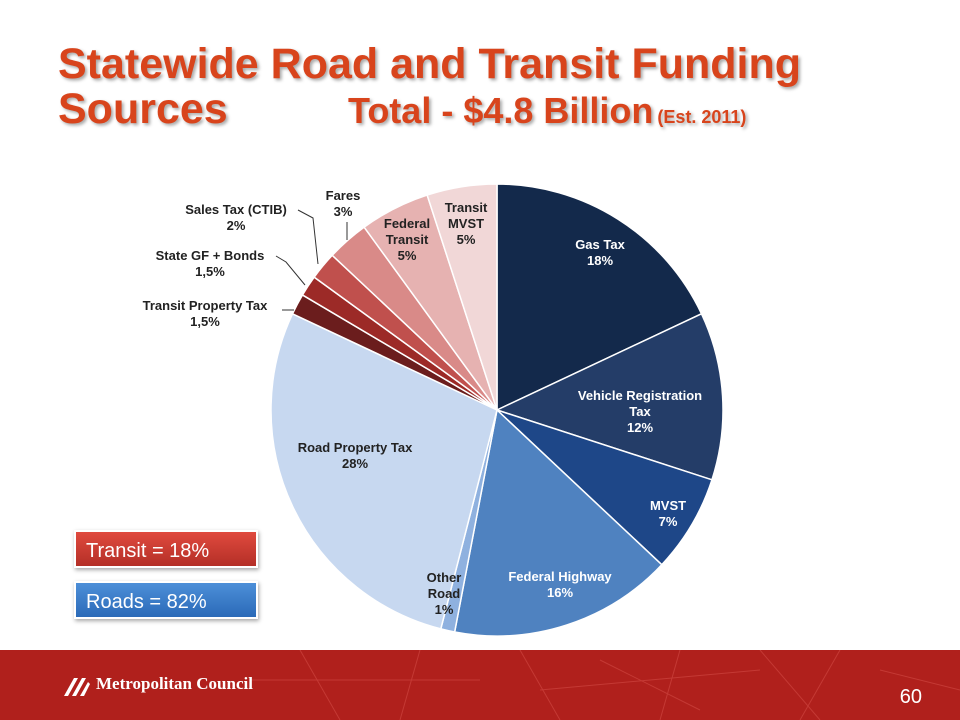  I want to click on slice-label-9: Fares 3%, so click(343, 203).